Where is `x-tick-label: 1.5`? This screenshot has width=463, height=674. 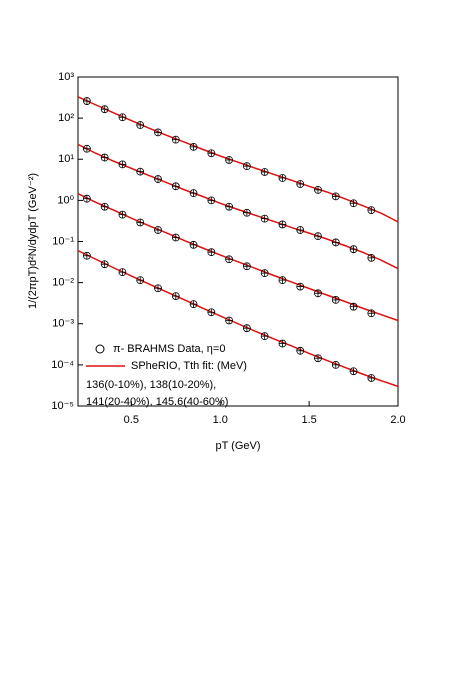
x-tick-label: 1.5 is located at coordinates (308, 420).